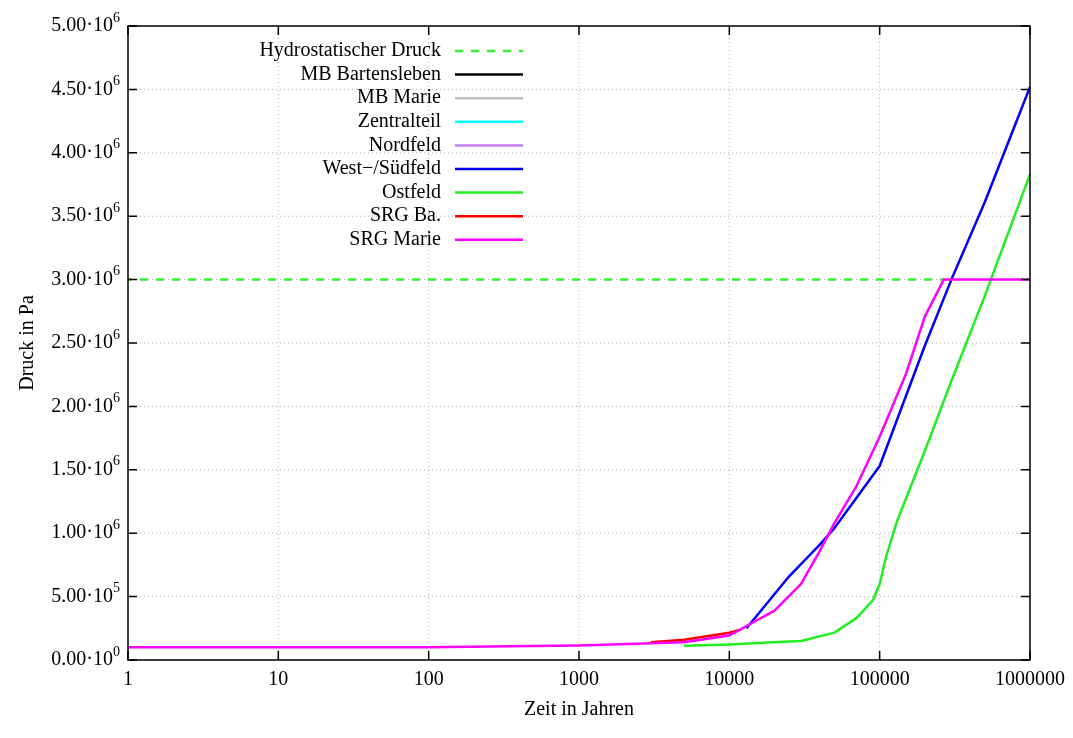 The width and height of the screenshot is (1073, 738). I want to click on legend-label: Nordfeld, so click(404, 143).